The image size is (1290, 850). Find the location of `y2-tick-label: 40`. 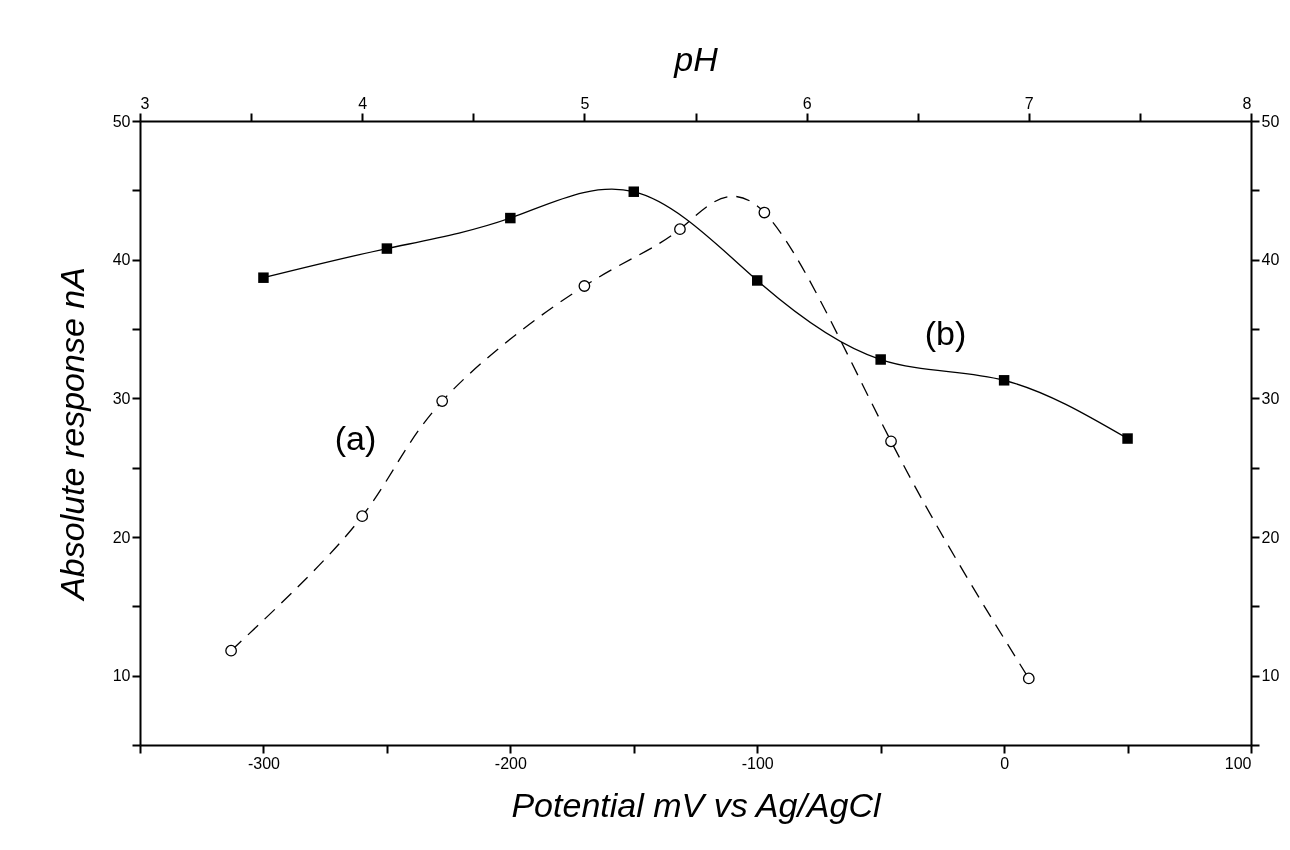

y2-tick-label: 40 is located at coordinates (1270, 260).